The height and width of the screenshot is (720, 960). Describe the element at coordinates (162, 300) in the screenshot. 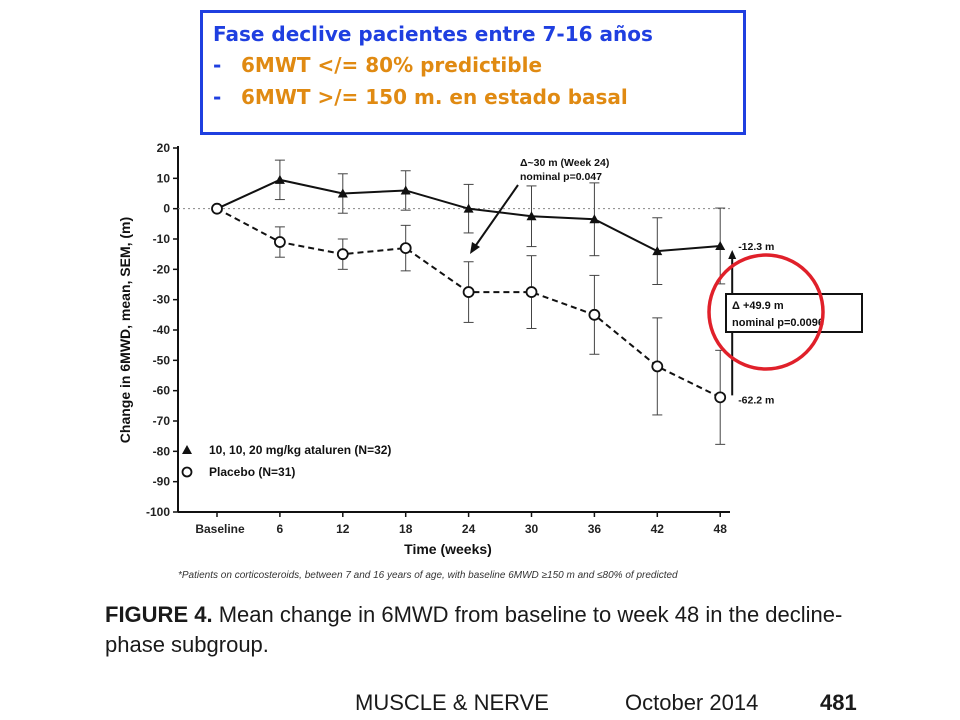

I see `y-tick-label: -30` at that location.